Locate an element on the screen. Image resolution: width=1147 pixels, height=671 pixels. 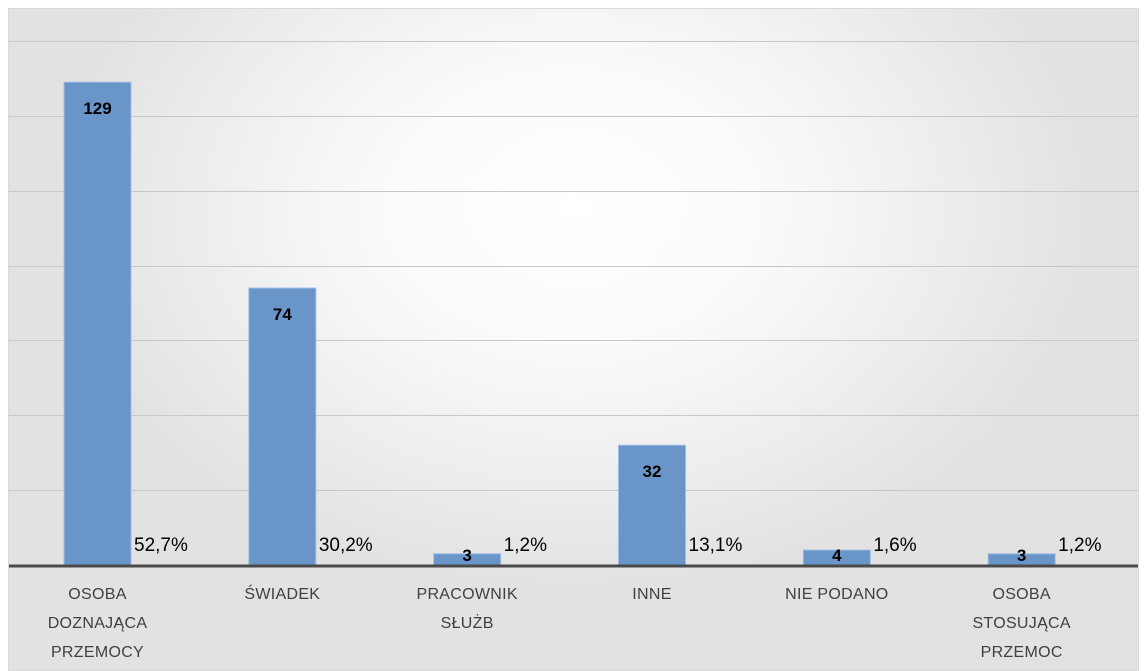
category-label: NIE PODANO is located at coordinates (836, 594).